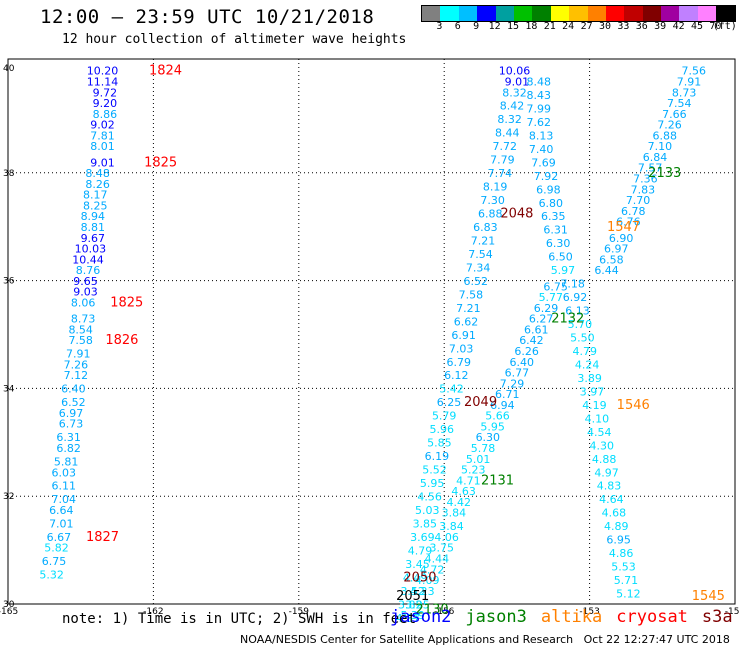 Image resolution: width=740 pixels, height=650 pixels. What do you see at coordinates (485, 227) in the screenshot?
I see `wave-height-label: 6.83` at bounding box center [485, 227].